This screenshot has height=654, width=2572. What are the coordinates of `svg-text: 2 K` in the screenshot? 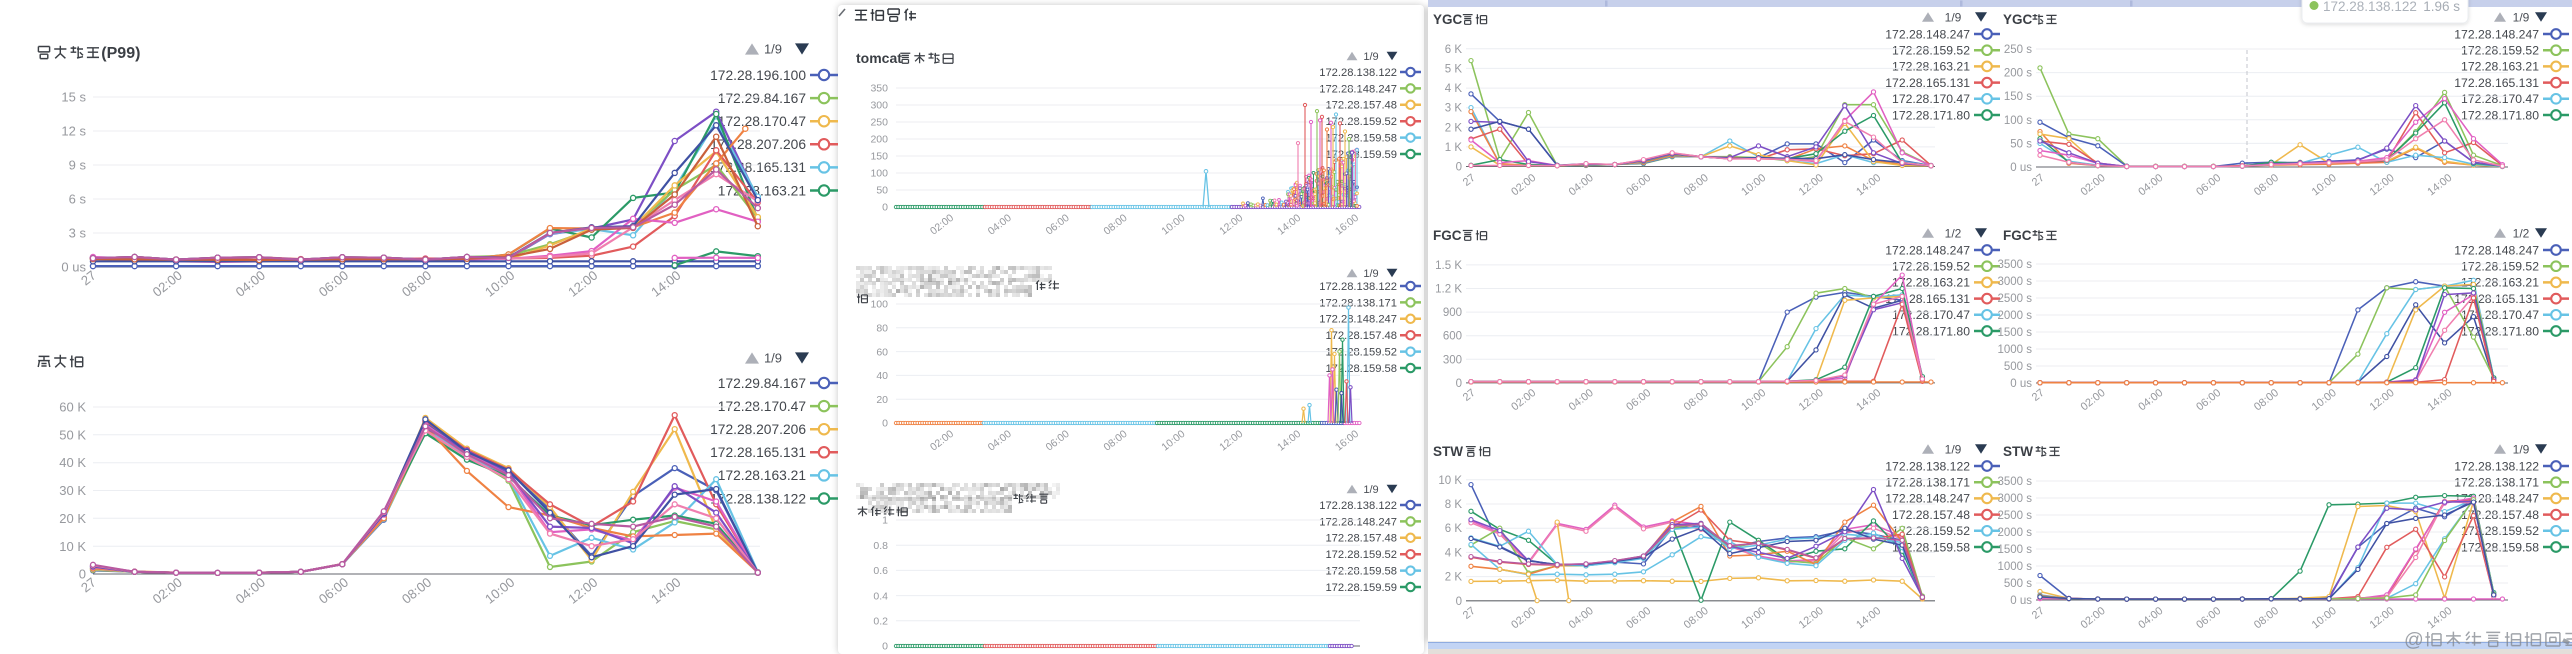 It's located at (1454, 128).